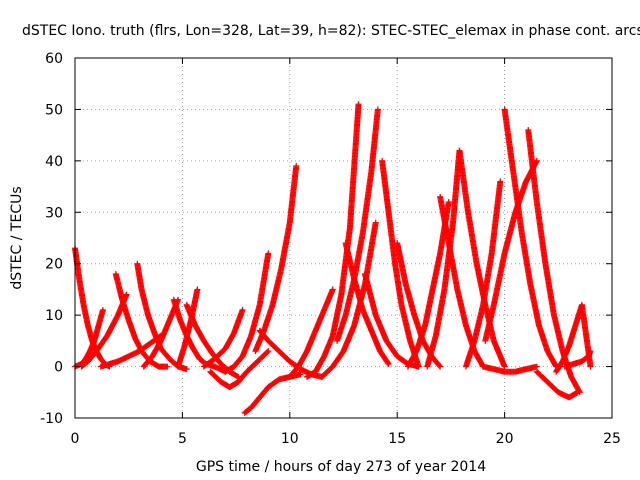  What do you see at coordinates (130, 351) in the screenshot?
I see `series-arc06` at bounding box center [130, 351].